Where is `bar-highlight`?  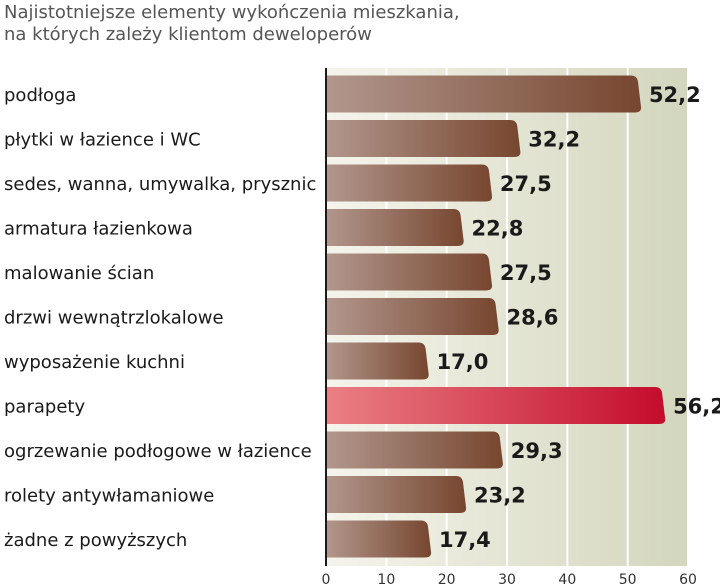 bar-highlight is located at coordinates (496, 405).